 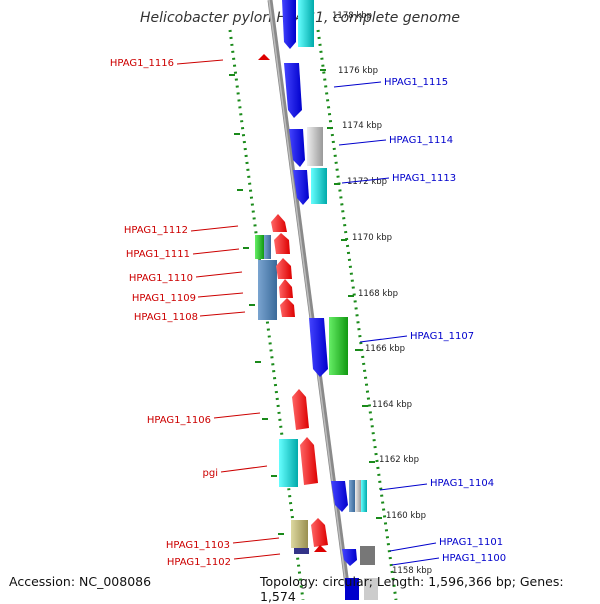 What do you see at coordinates (256, 304) in the screenshot?
I see `left-tick-marks` at bounding box center [256, 304].